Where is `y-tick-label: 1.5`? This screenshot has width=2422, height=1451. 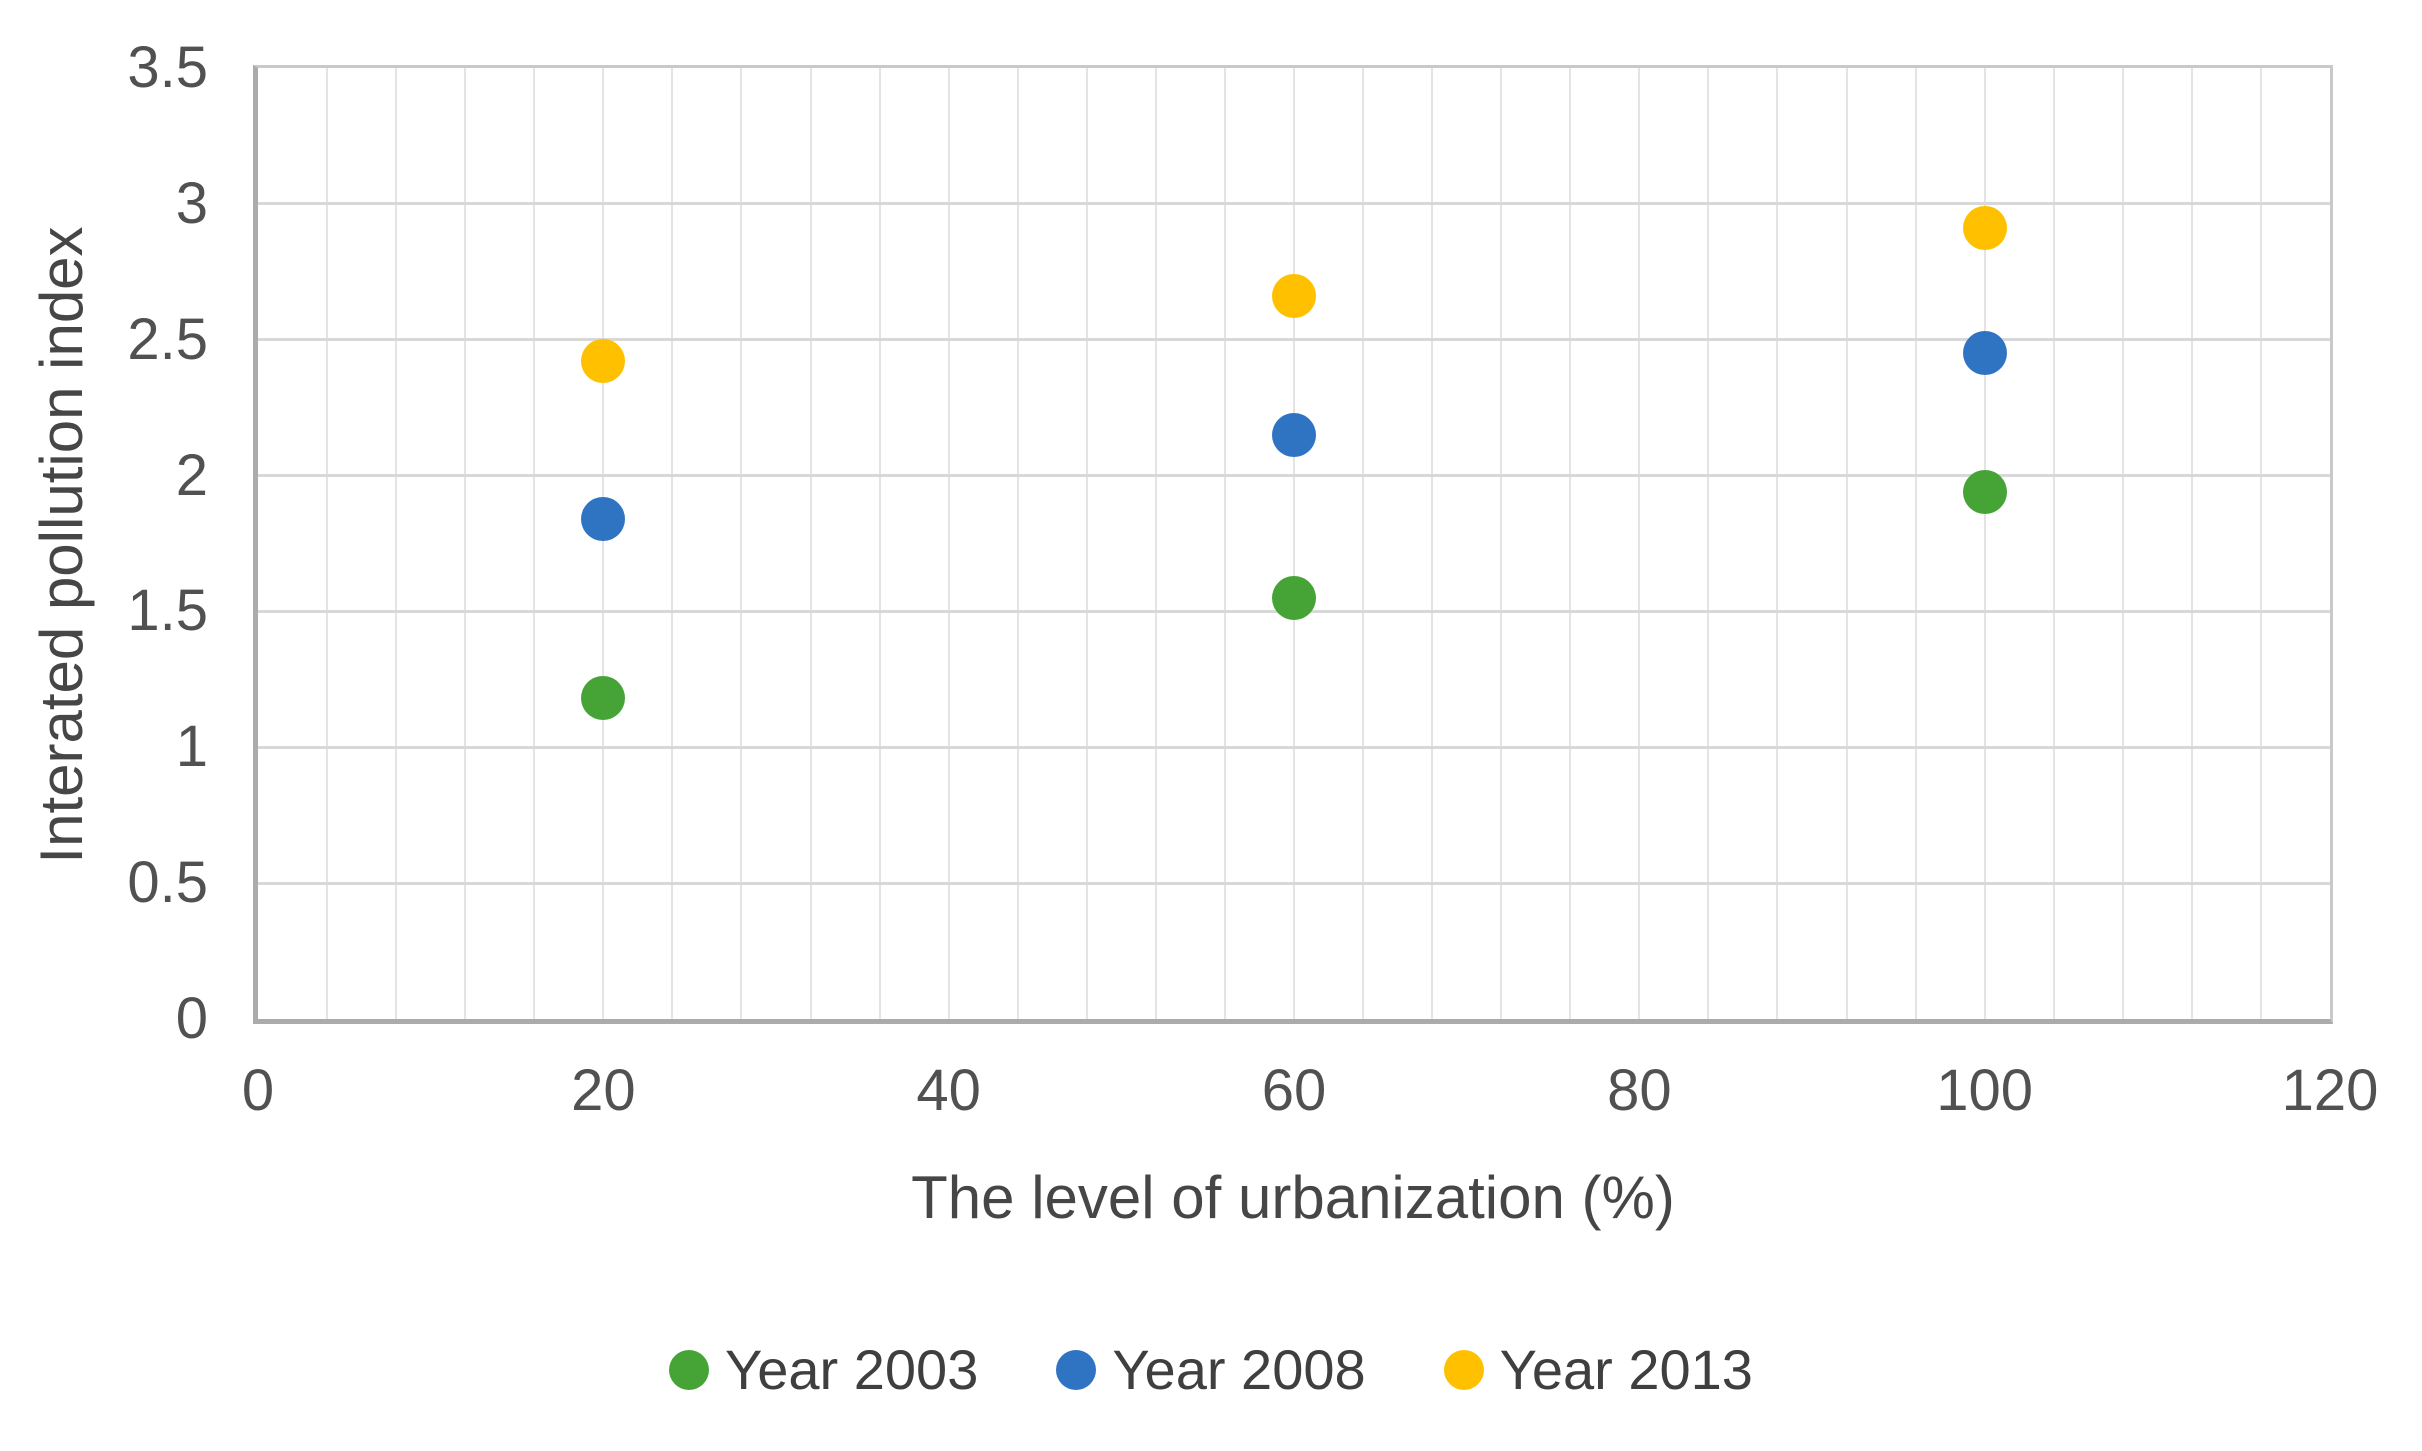 y-tick-label: 1.5 is located at coordinates (167, 611).